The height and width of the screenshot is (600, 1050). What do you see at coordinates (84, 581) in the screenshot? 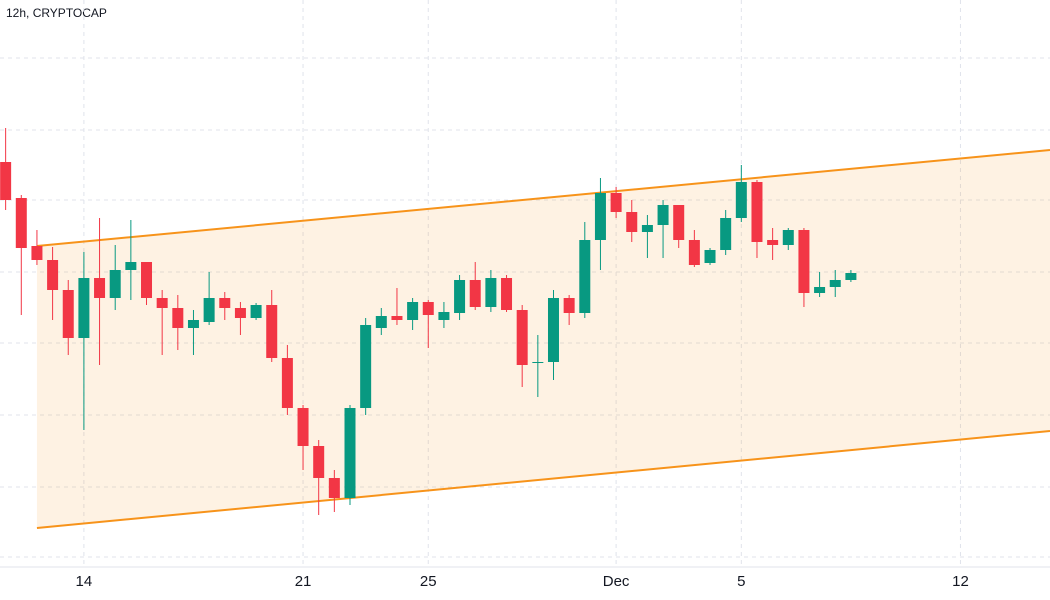
I see `x-tick-label: 14` at bounding box center [84, 581].